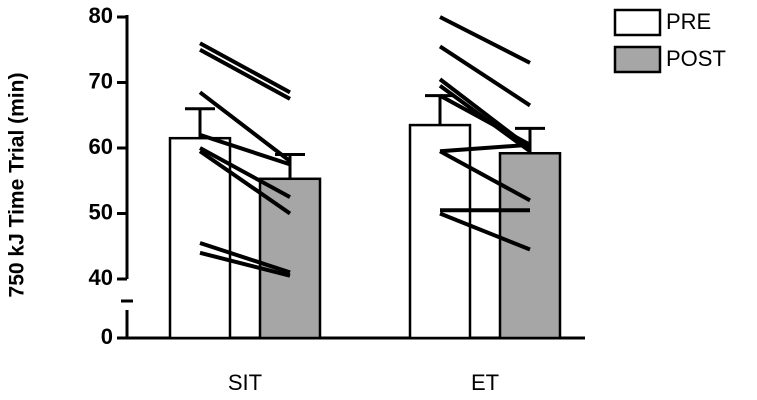 The image size is (757, 400). I want to click on y-tick-label: 60, so click(101, 146).